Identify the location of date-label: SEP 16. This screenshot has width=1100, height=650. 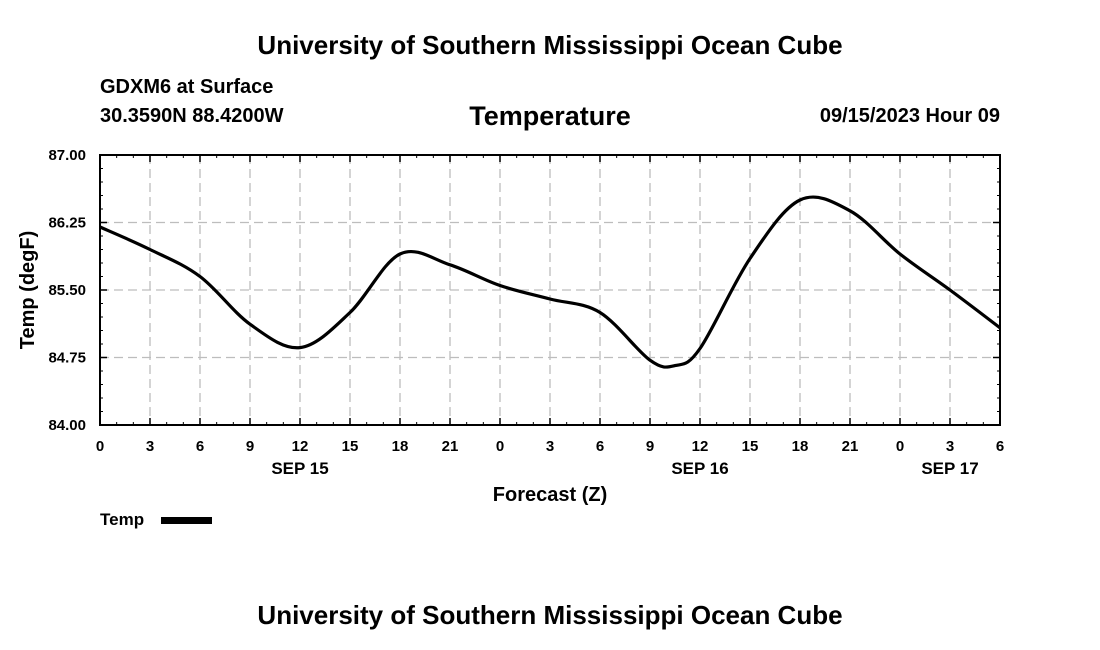
(699, 468).